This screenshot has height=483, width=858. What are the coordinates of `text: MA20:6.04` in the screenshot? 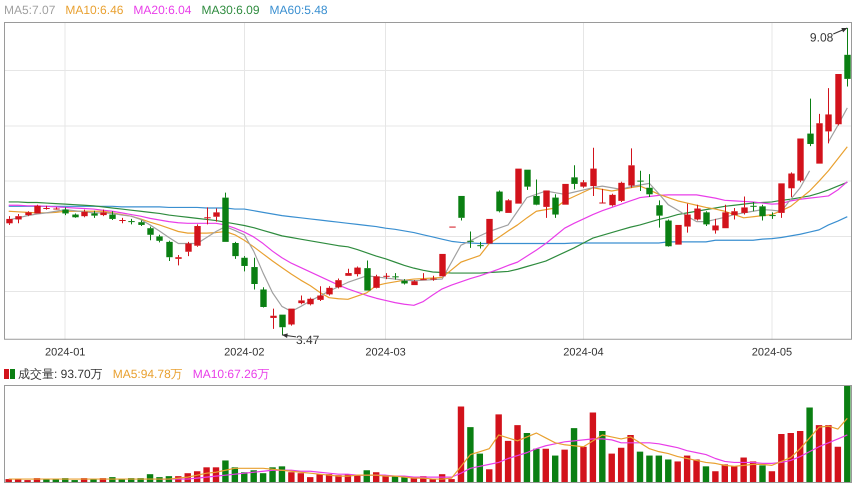 It's located at (162, 10).